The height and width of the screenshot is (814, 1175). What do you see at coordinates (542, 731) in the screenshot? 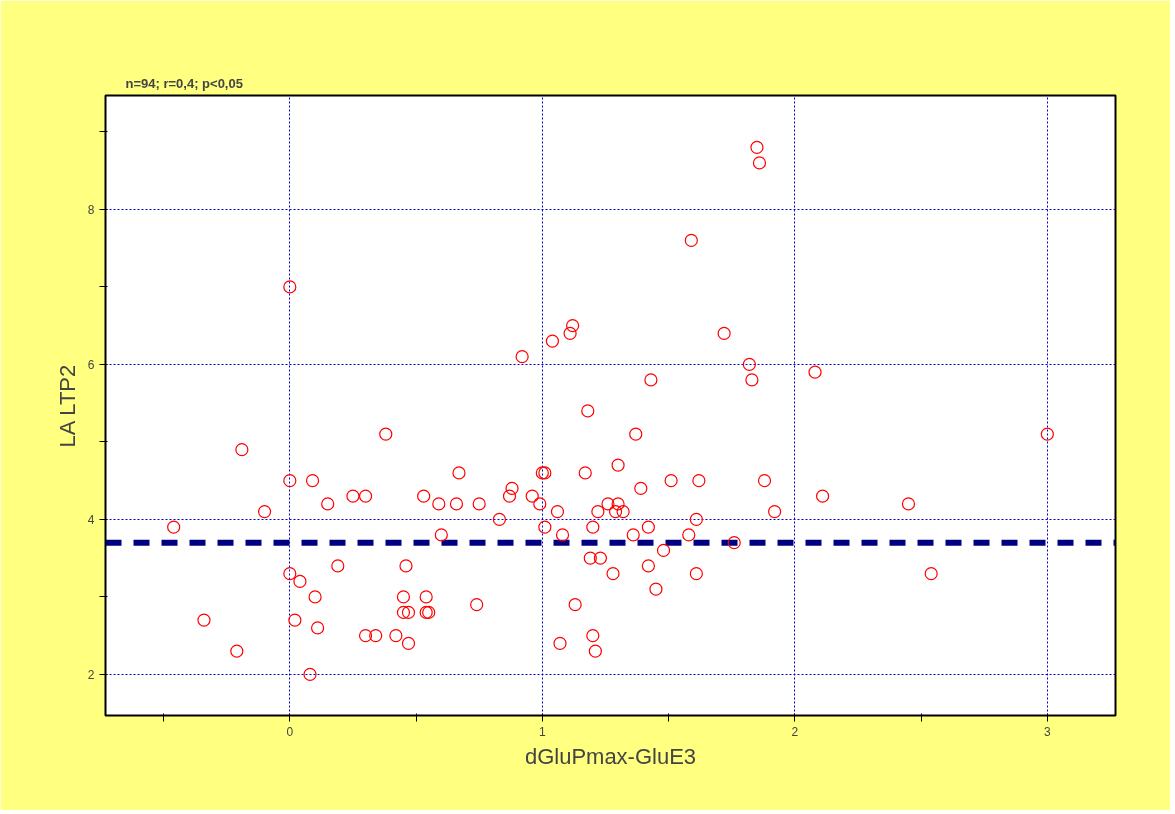
I see `x-tick-label: 1` at bounding box center [542, 731].